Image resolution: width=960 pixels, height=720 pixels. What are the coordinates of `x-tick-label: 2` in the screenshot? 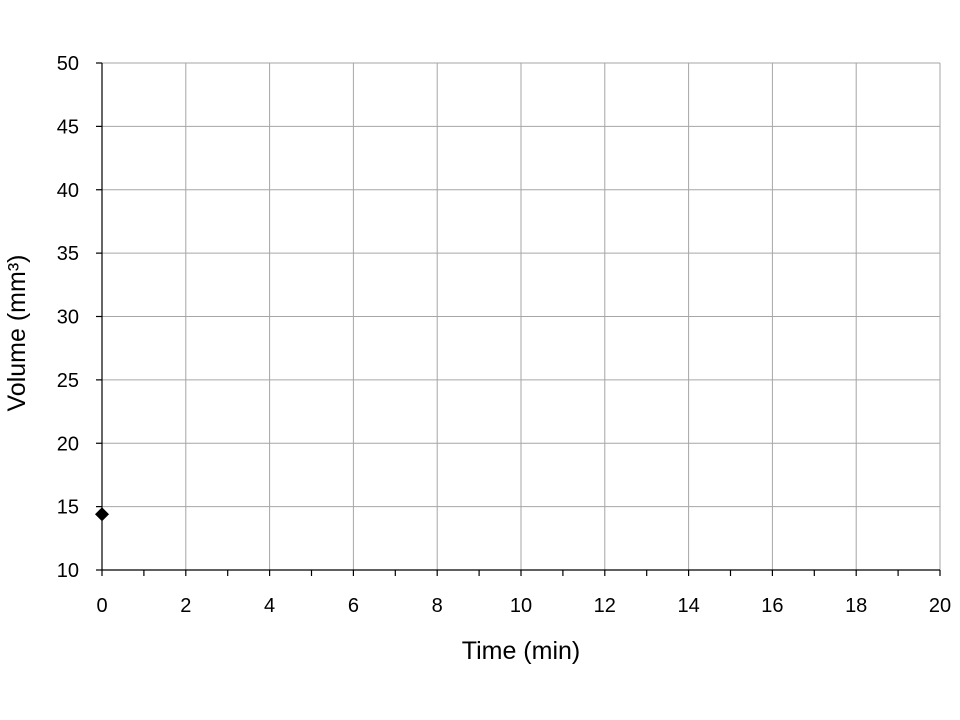 It's located at (185, 606).